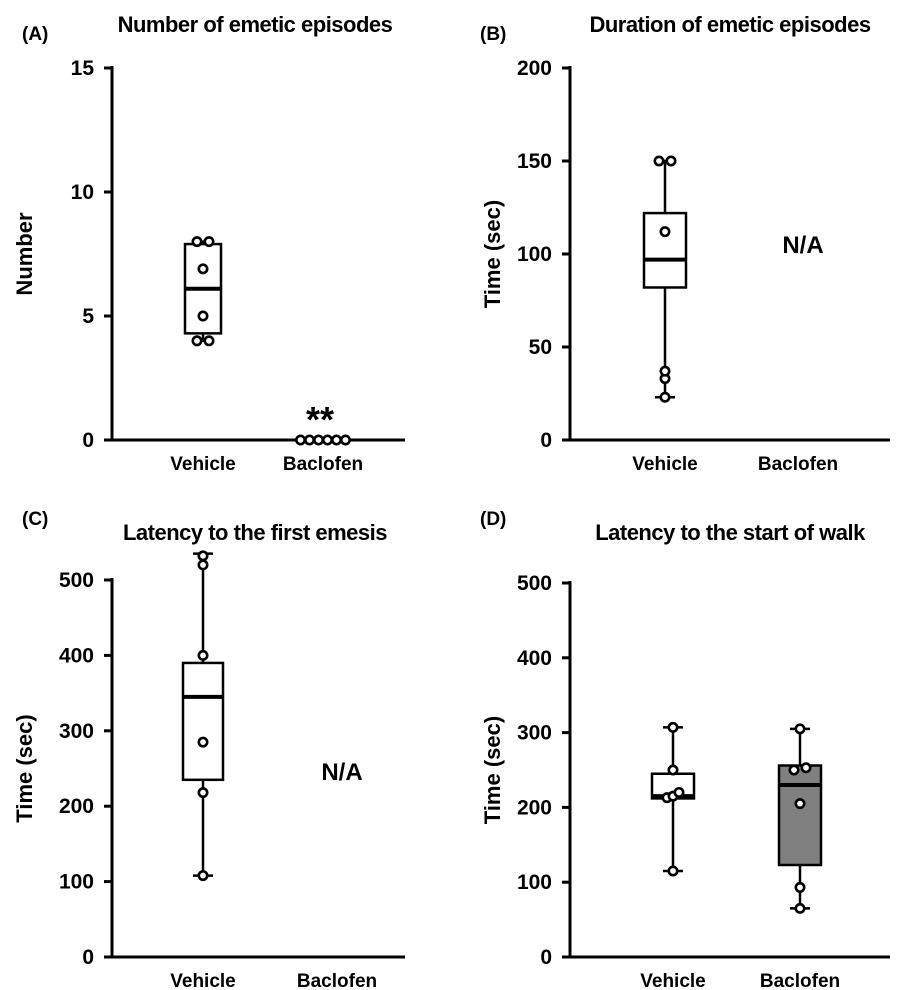 Image resolution: width=901 pixels, height=990 pixels. Describe the element at coordinates (730, 532) in the screenshot. I see `panel-title: Latency to the start of walk` at that location.